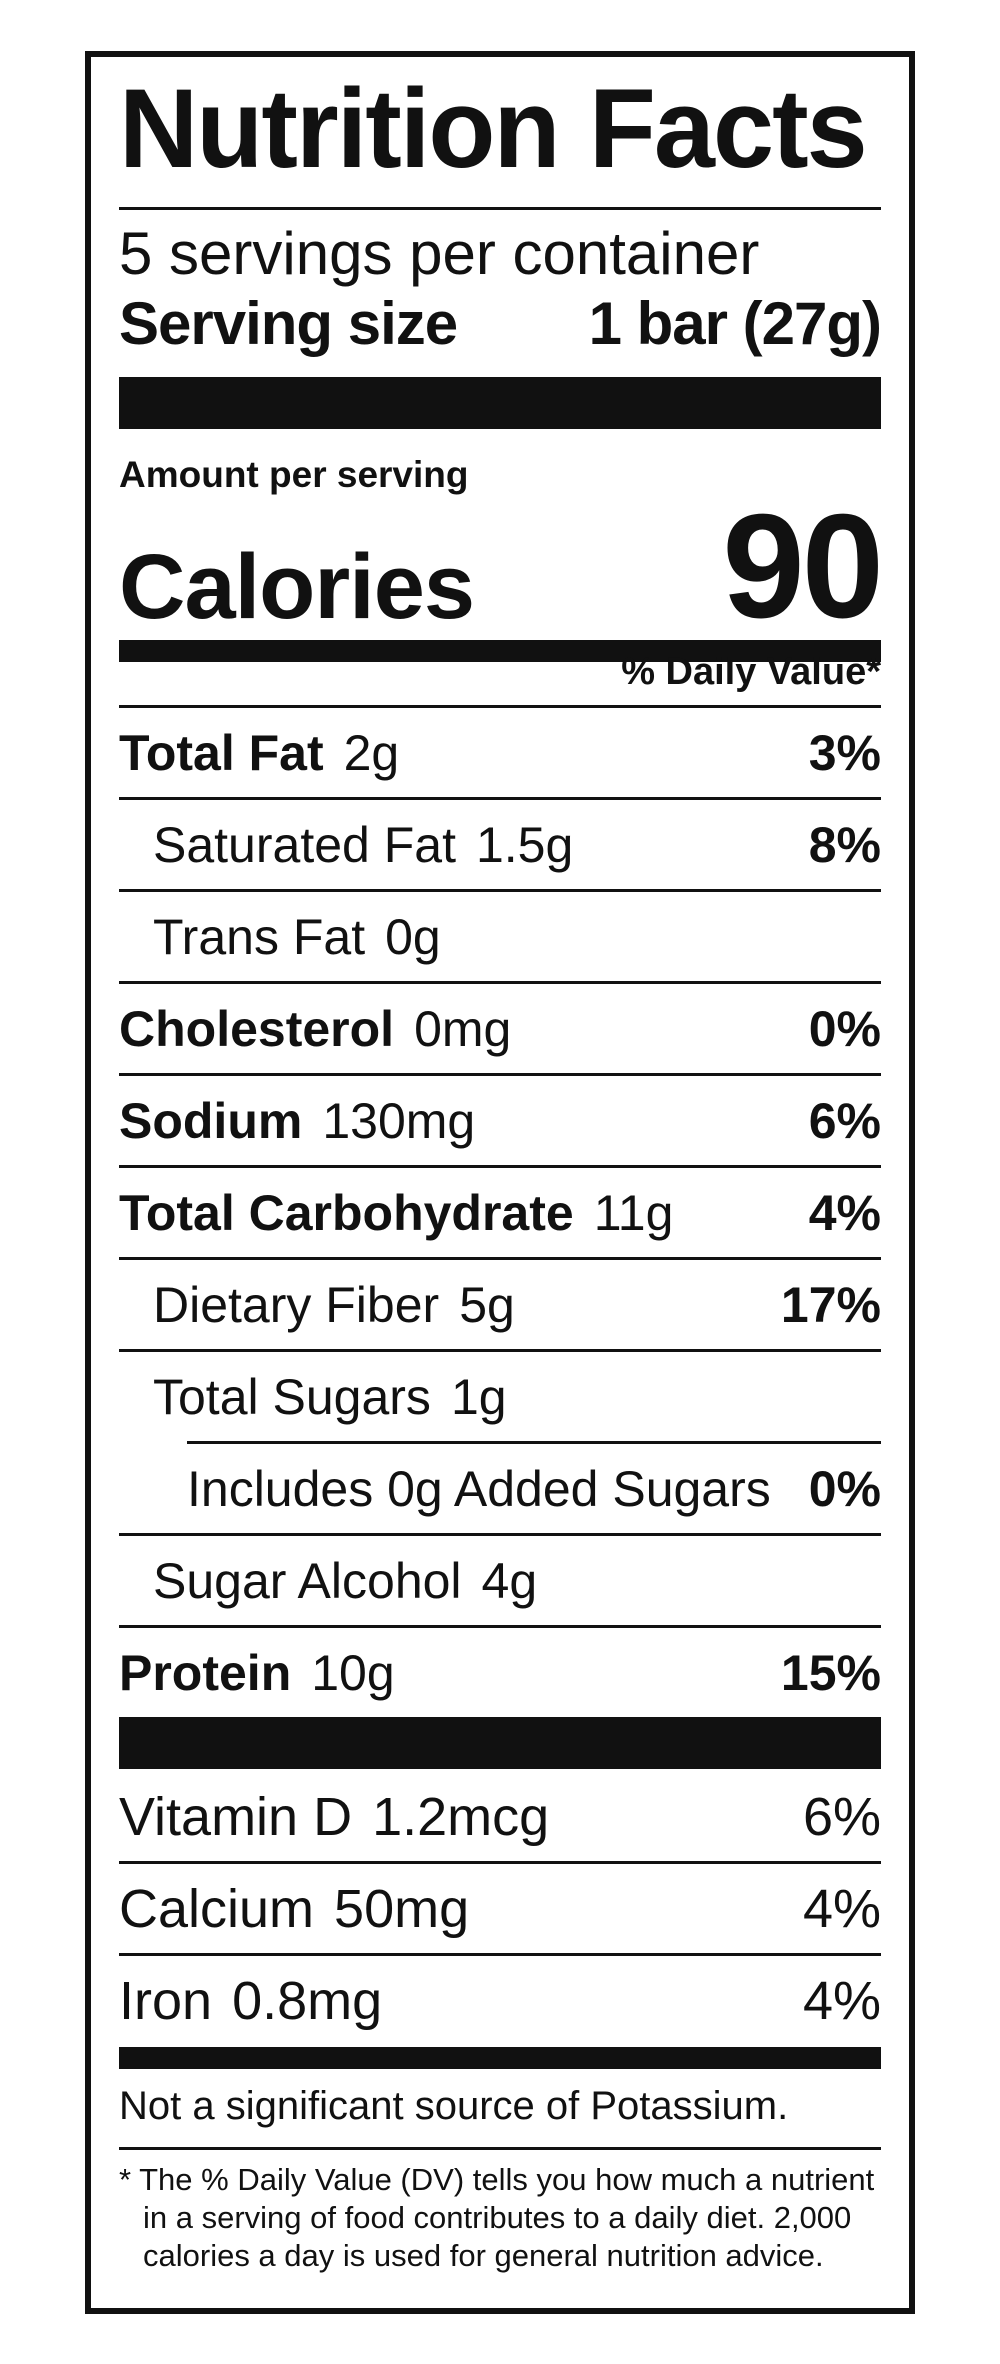  I want to click on nutrient-daily-value: 6%, so click(844, 1121).